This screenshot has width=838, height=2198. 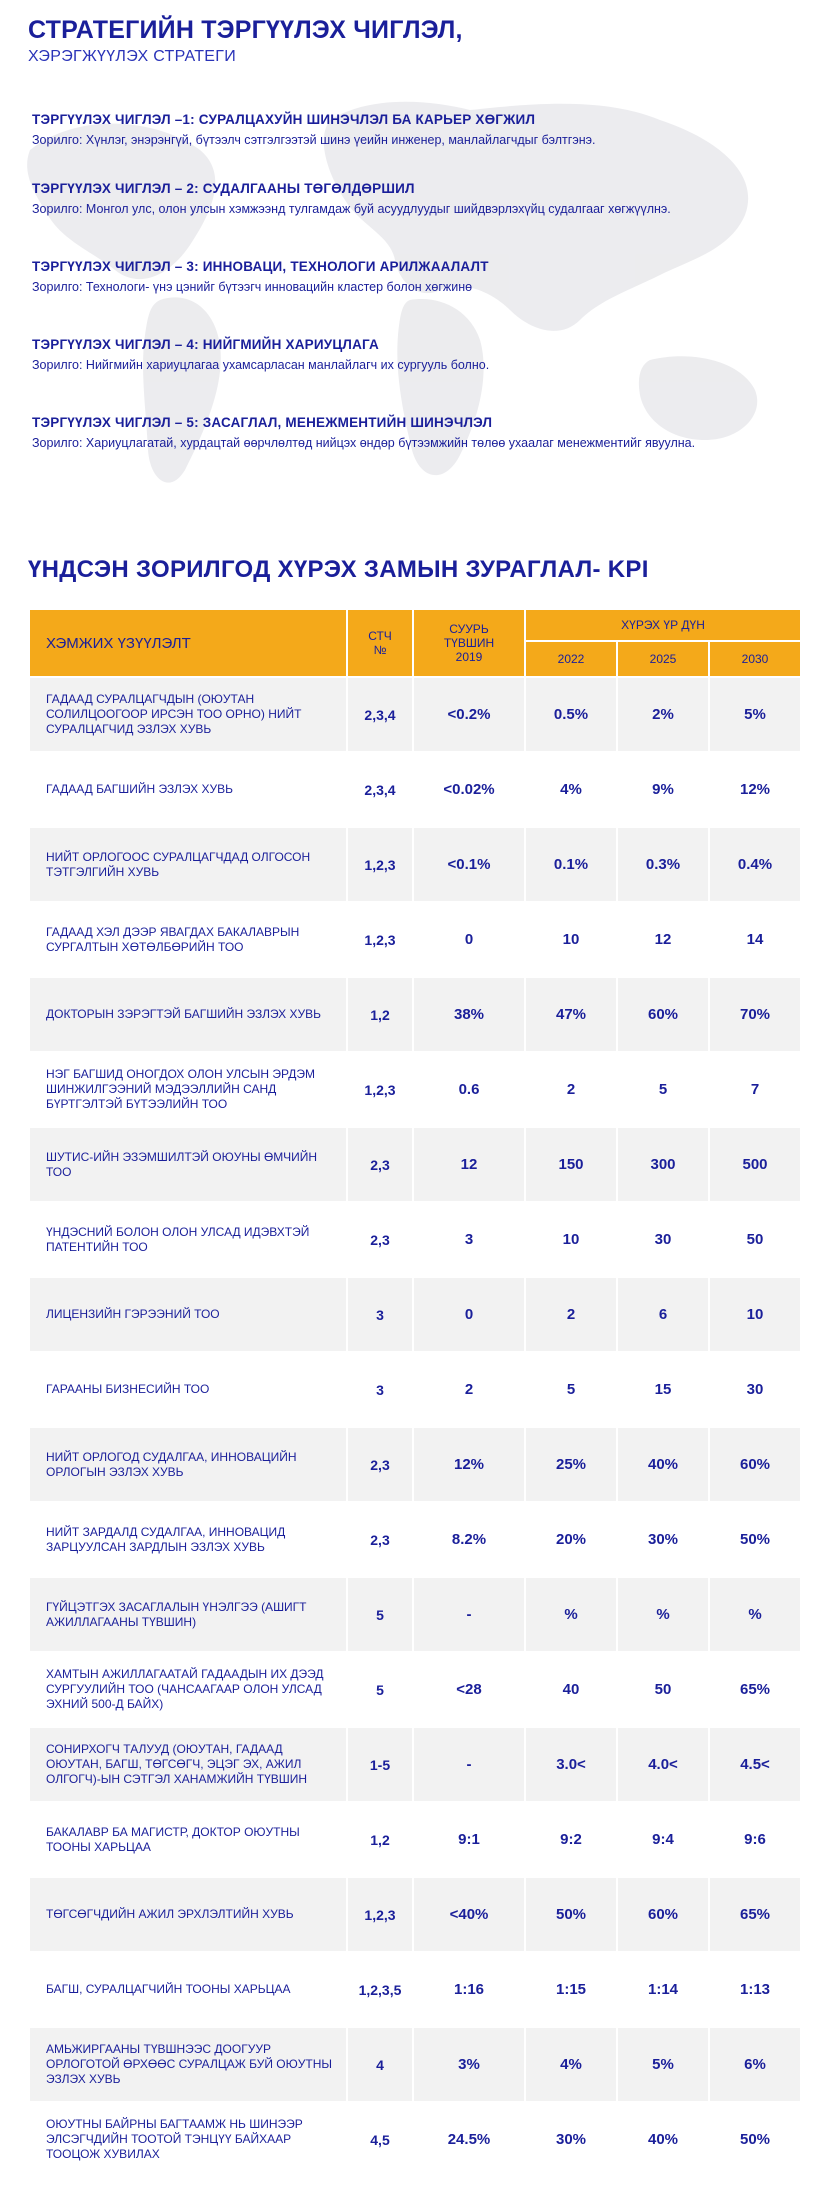 What do you see at coordinates (571, 1689) in the screenshot?
I see `kpi-target-2022: 40` at bounding box center [571, 1689].